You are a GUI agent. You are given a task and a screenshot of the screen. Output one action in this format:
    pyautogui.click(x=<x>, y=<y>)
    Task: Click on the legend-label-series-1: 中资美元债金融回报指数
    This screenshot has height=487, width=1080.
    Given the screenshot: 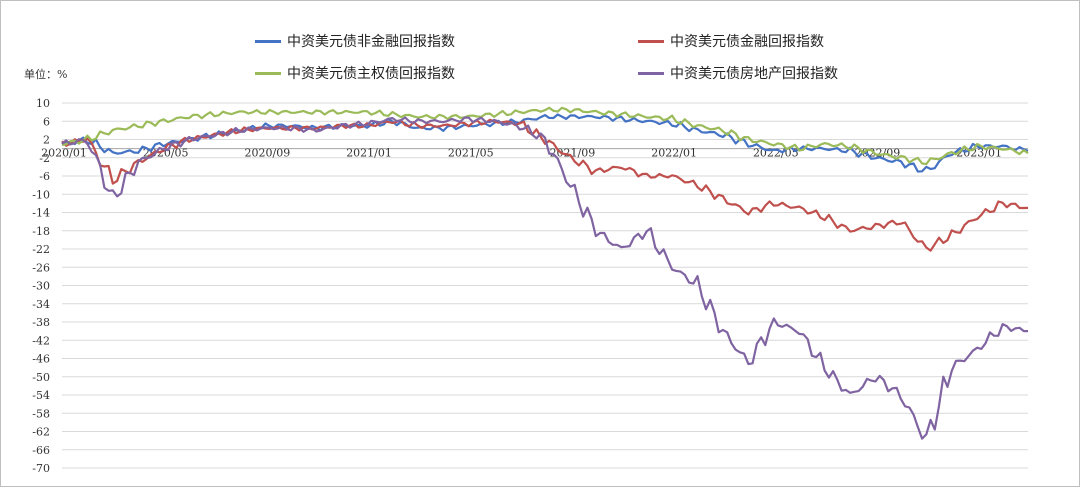 What is the action you would take?
    pyautogui.click(x=747, y=42)
    